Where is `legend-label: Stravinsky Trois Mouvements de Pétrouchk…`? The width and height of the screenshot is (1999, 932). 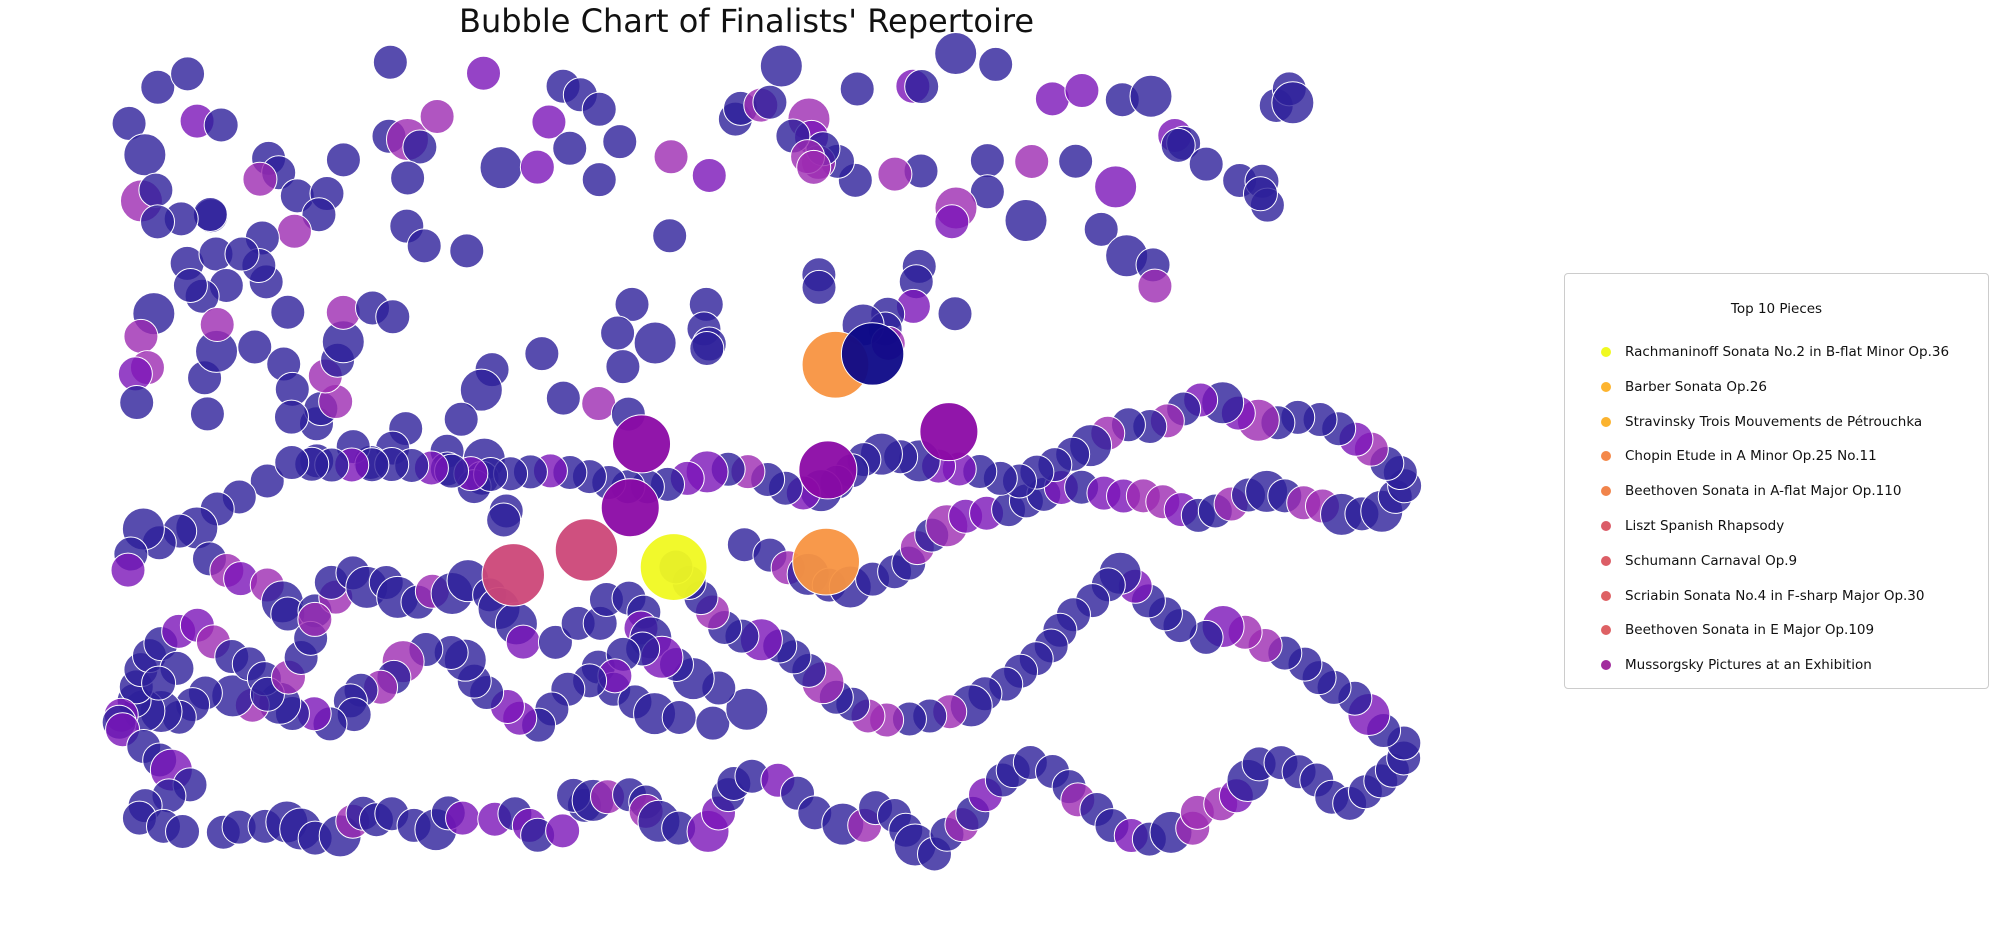
legend-label: Stravinsky Trois Mouvements de Pétrouchk… is located at coordinates (1774, 421).